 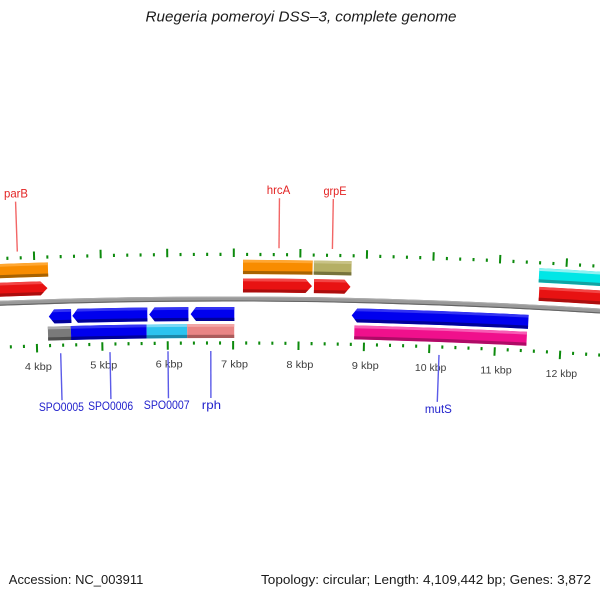 What do you see at coordinates (301, 18) in the screenshot?
I see `svg-text:Ruegeria pomeroyi DSS–3, compl: Ruegeria pomeroyi DSS–3, complete genome` at bounding box center [301, 18].